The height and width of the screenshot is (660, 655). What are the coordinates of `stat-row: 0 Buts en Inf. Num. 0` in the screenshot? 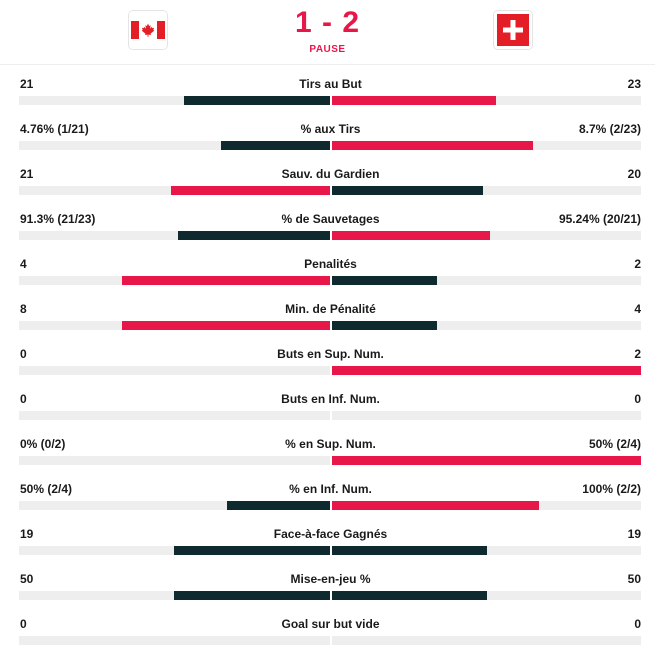 It's located at (327, 402).